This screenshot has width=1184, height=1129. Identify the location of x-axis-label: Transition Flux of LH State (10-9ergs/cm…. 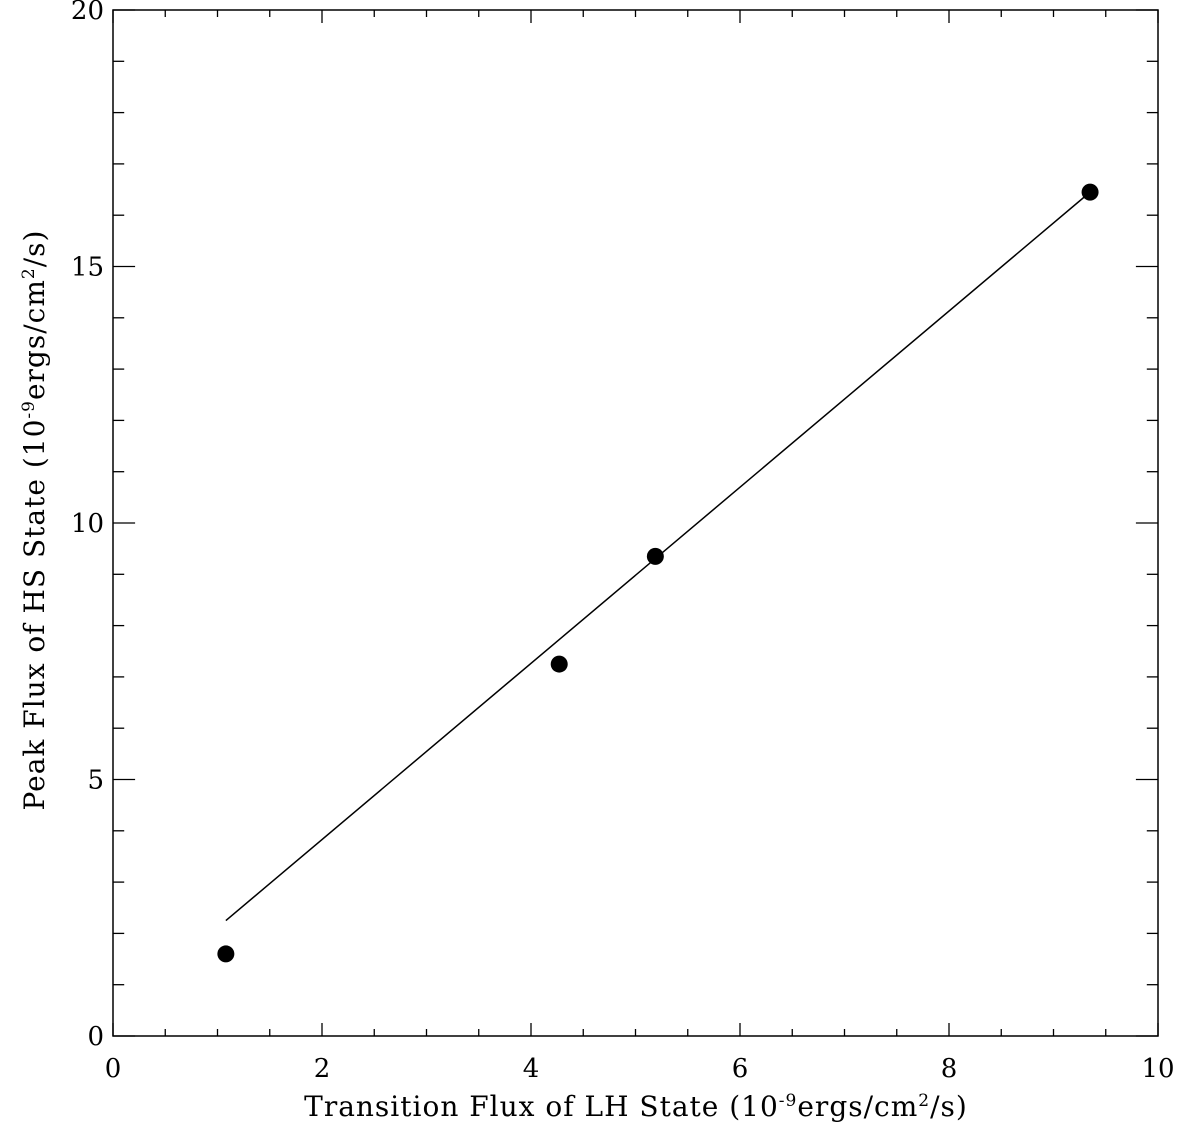
(636, 1106).